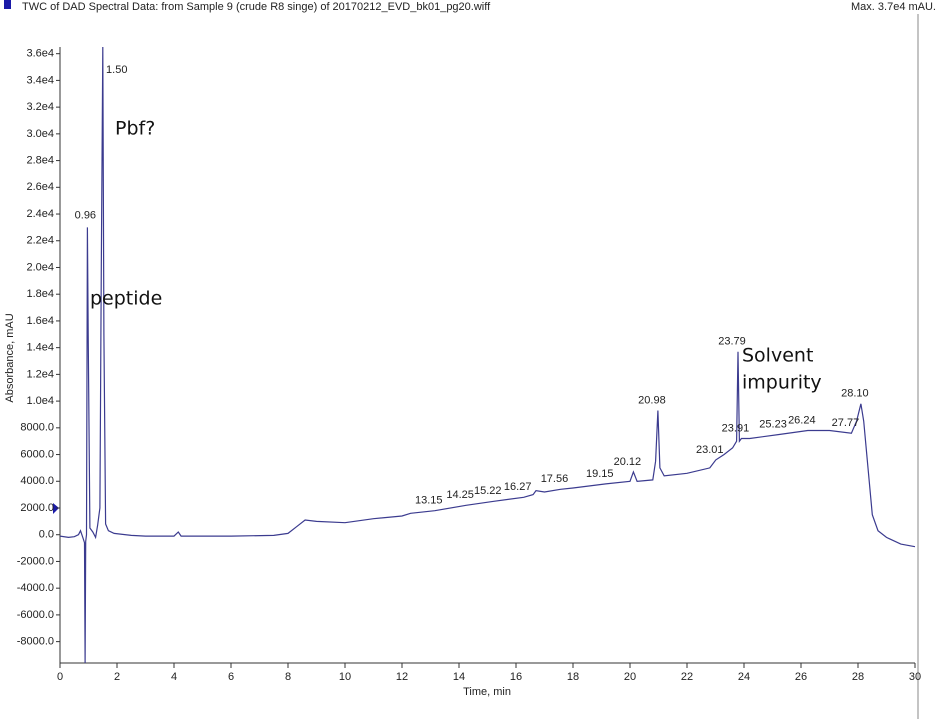  What do you see at coordinates (40, 321) in the screenshot?
I see `y-tick-label: 1.6e4` at bounding box center [40, 321].